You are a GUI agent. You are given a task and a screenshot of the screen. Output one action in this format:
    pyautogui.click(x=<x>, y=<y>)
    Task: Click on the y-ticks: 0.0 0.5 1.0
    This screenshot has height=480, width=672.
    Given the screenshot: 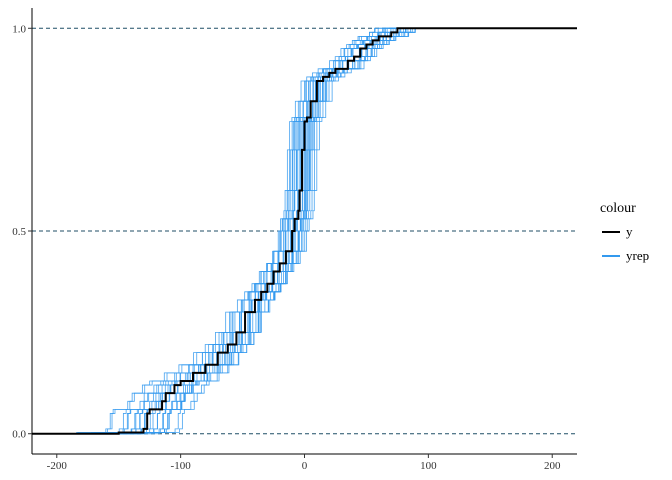 What is the action you would take?
    pyautogui.click(x=22, y=232)
    